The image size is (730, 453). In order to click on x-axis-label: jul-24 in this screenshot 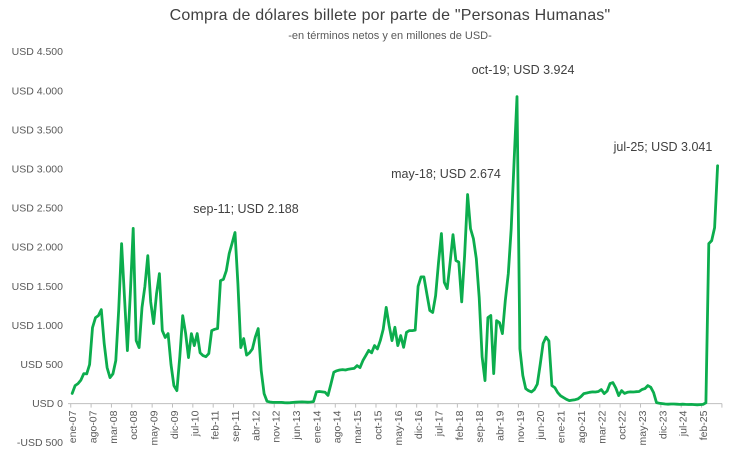, I will do `click(684, 423)`.